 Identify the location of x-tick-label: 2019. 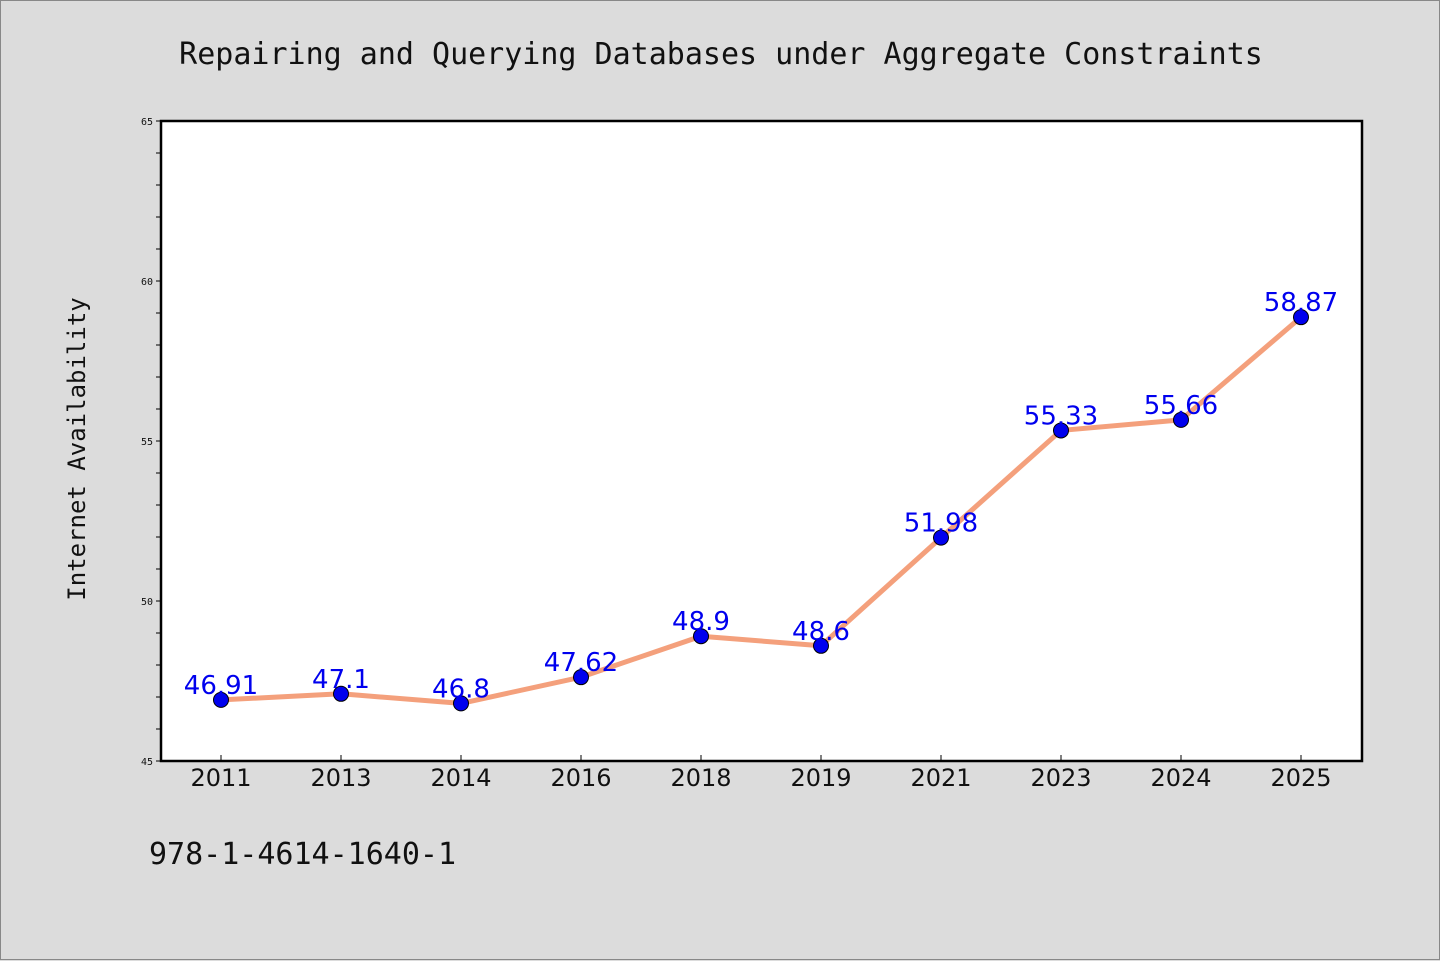
(820, 778).